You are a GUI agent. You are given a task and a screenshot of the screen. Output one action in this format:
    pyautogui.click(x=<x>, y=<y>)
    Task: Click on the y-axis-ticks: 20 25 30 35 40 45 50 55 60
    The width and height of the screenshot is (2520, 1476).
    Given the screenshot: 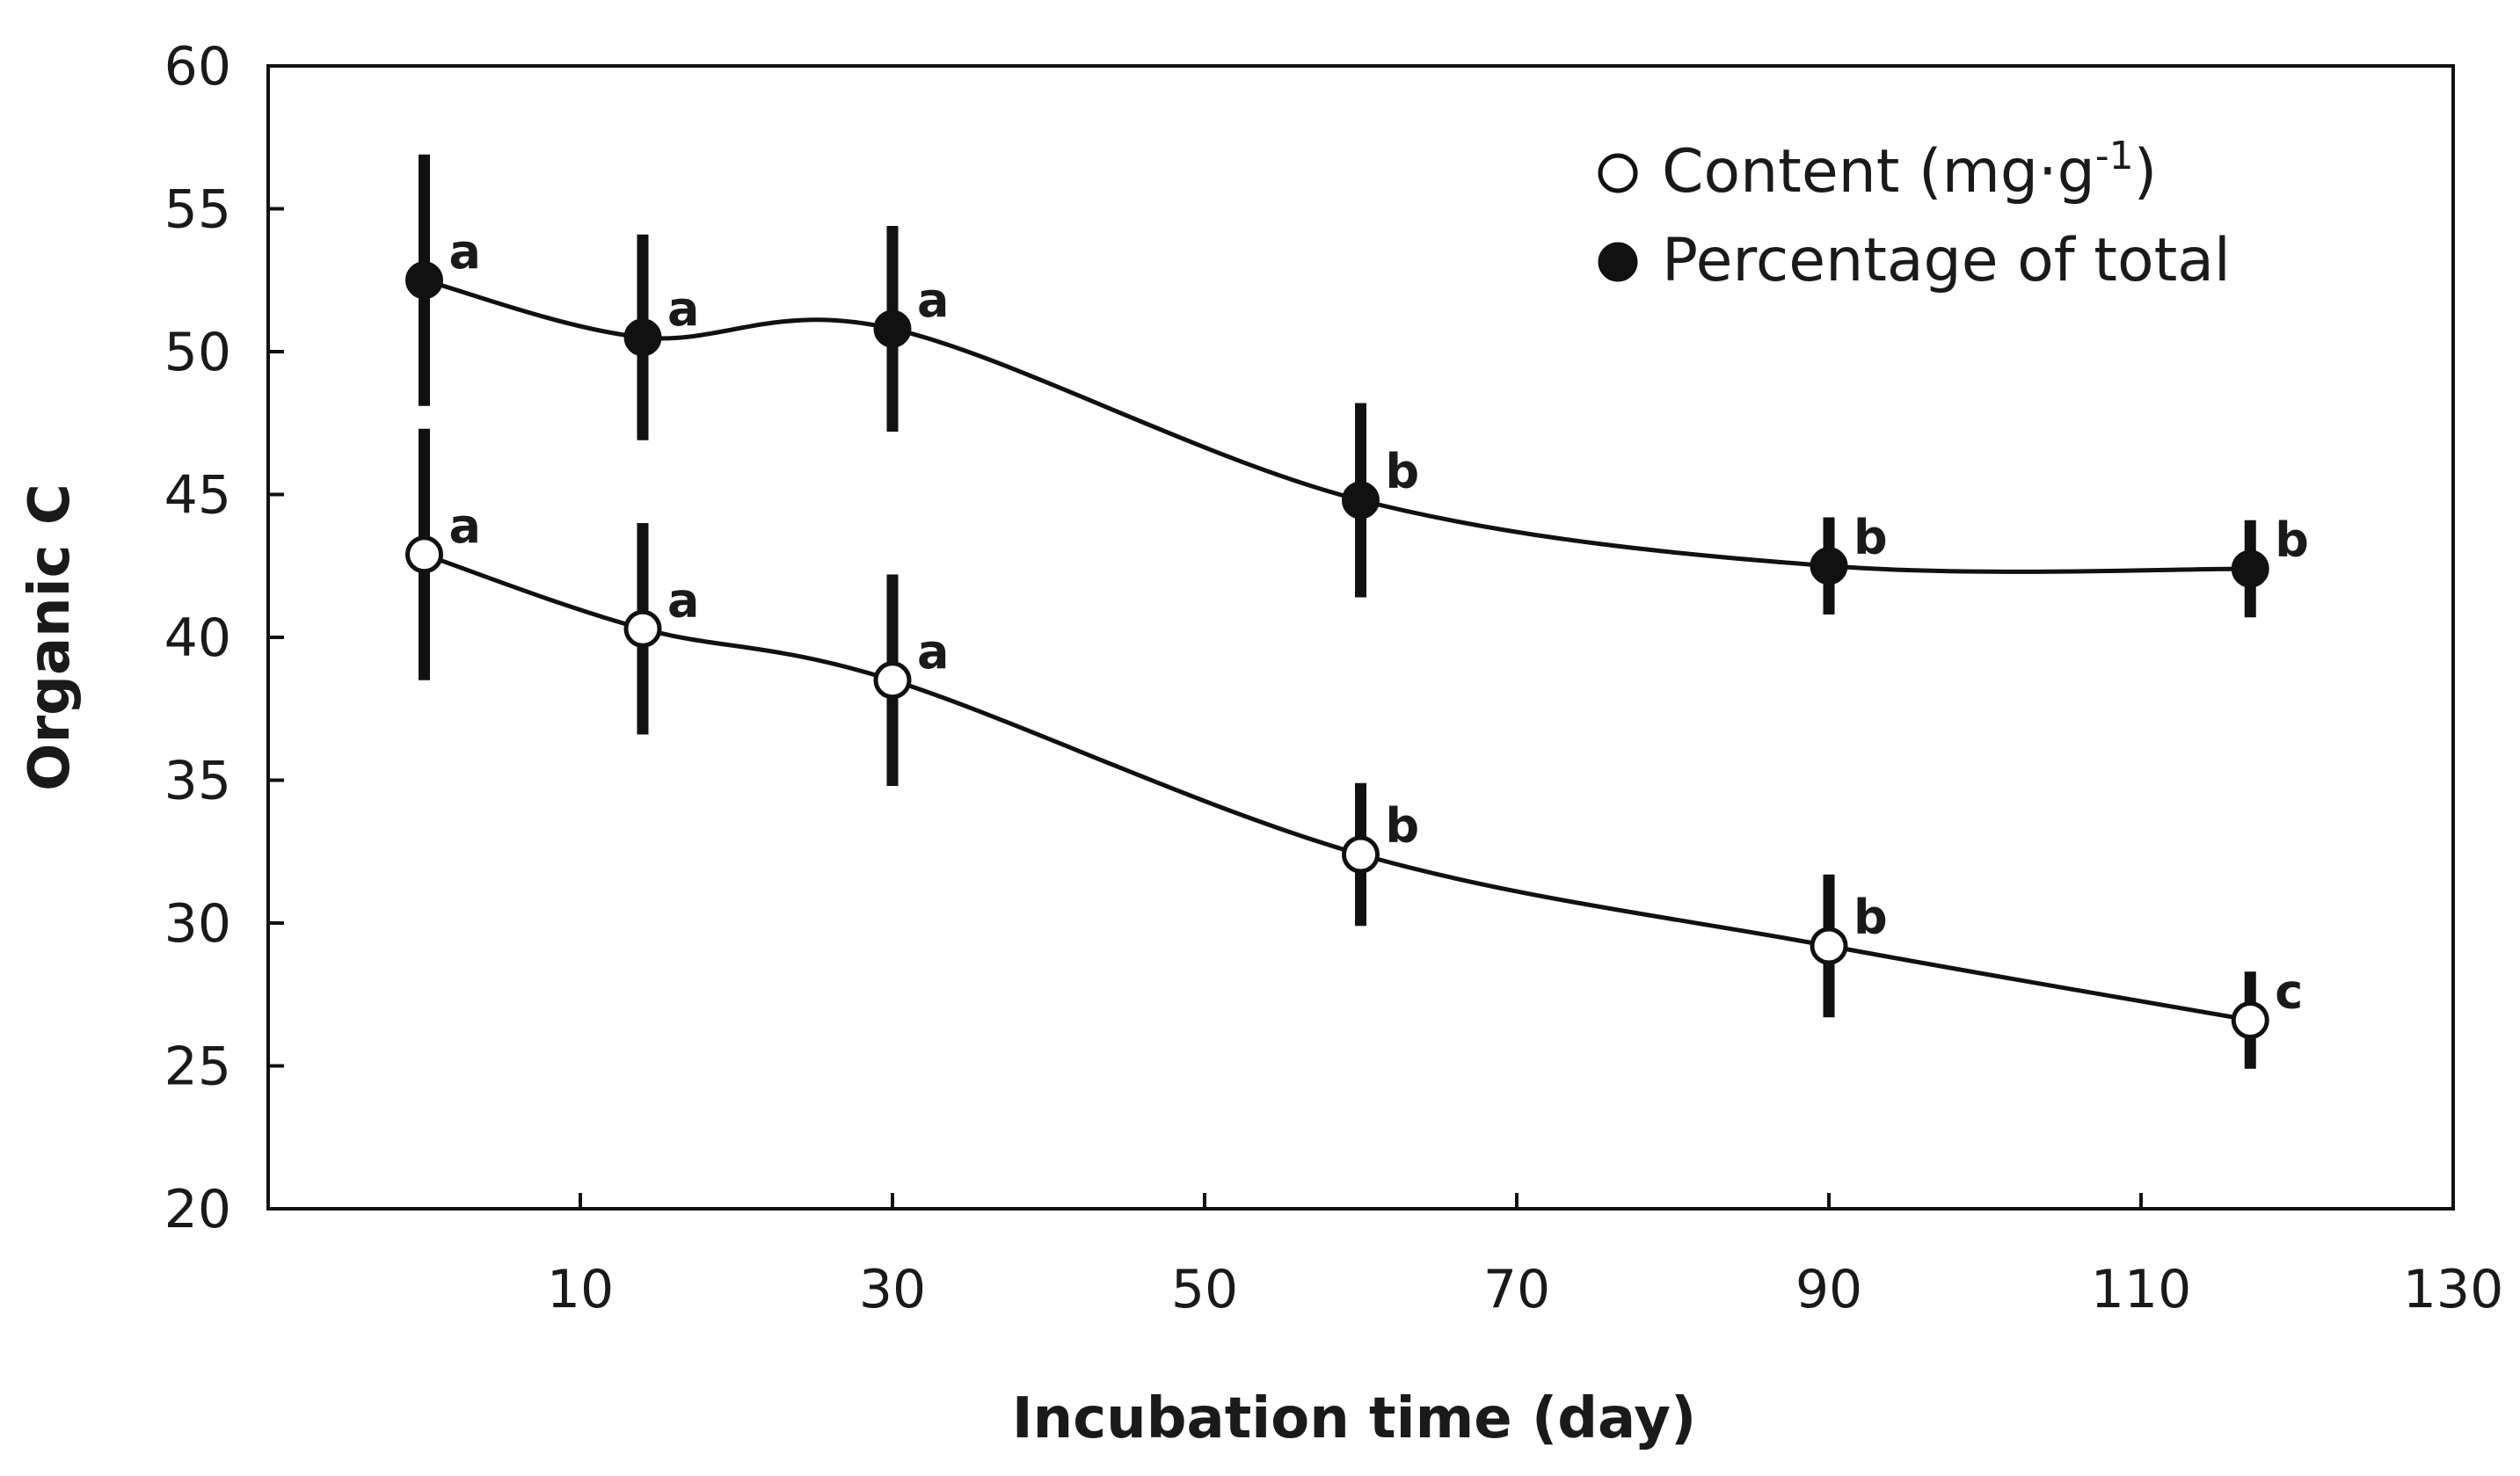 What is the action you would take?
    pyautogui.click(x=224, y=638)
    